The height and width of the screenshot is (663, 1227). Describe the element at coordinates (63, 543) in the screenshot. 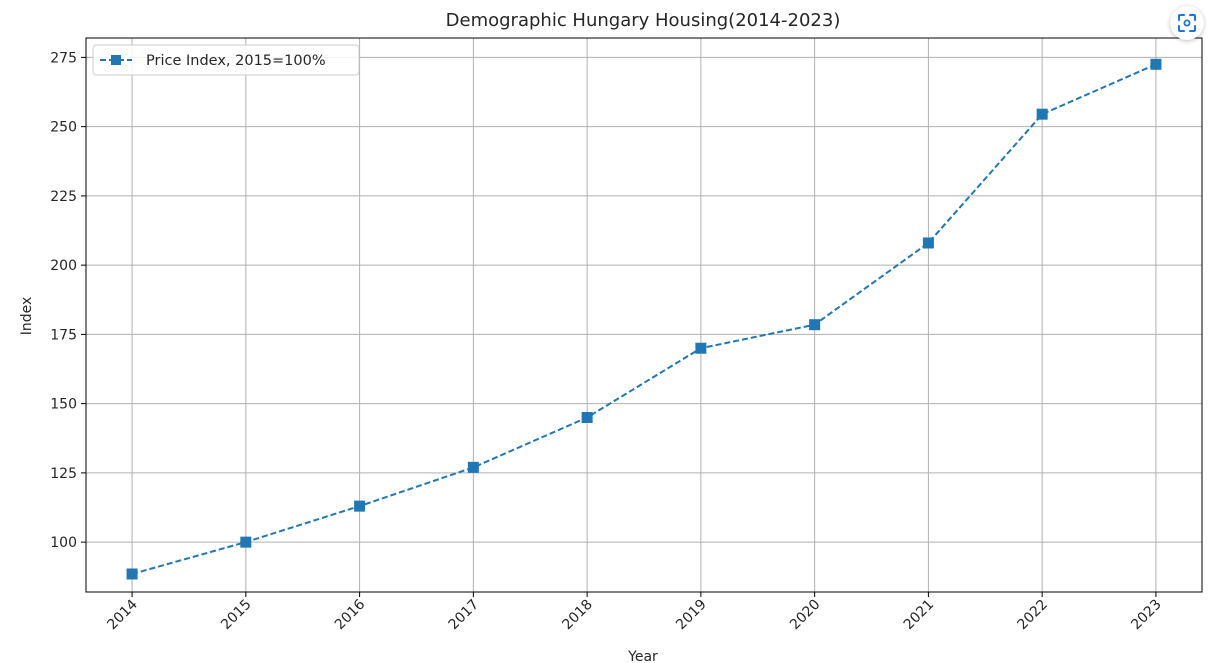

I see `y-tick-label: 100` at that location.